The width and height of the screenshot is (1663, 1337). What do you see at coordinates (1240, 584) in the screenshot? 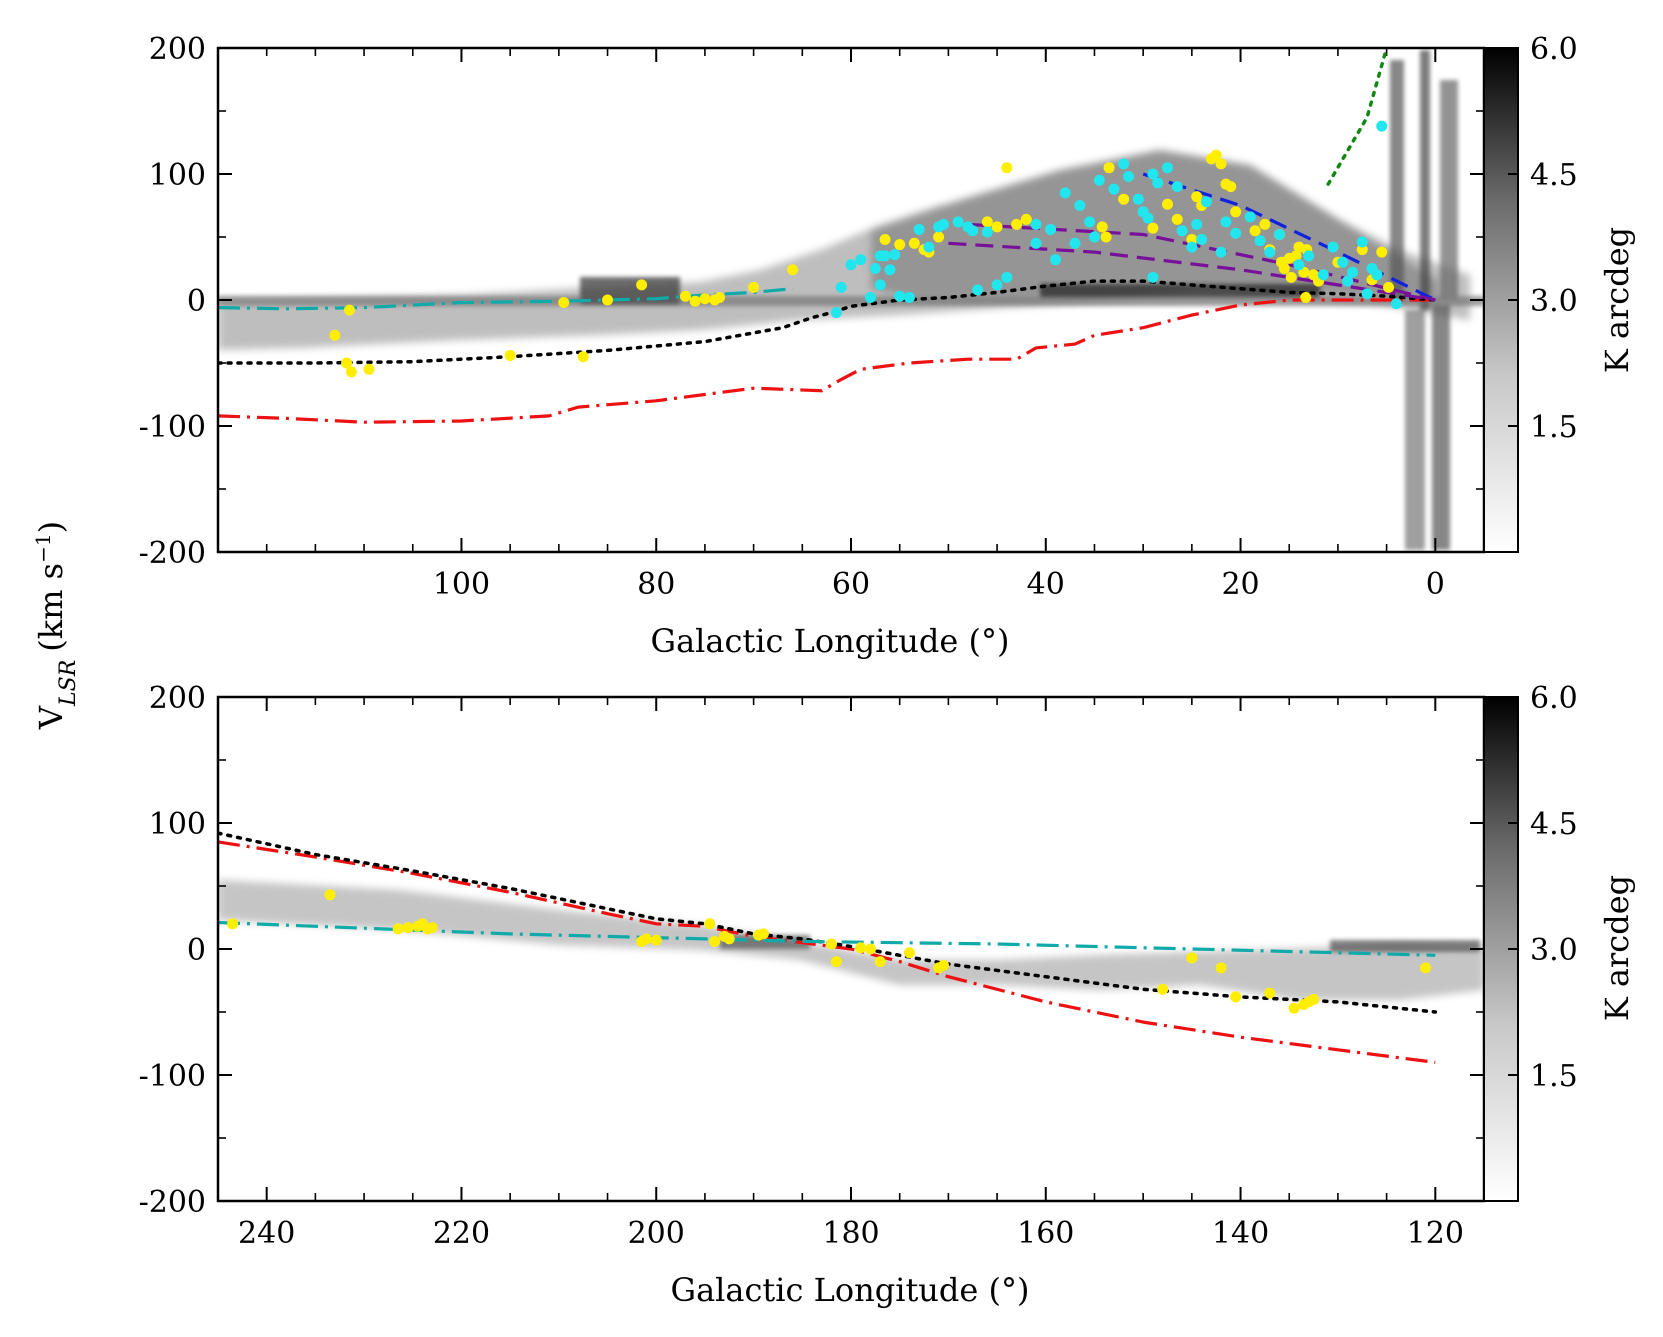
I see `x-tick-label: 20` at bounding box center [1240, 584].